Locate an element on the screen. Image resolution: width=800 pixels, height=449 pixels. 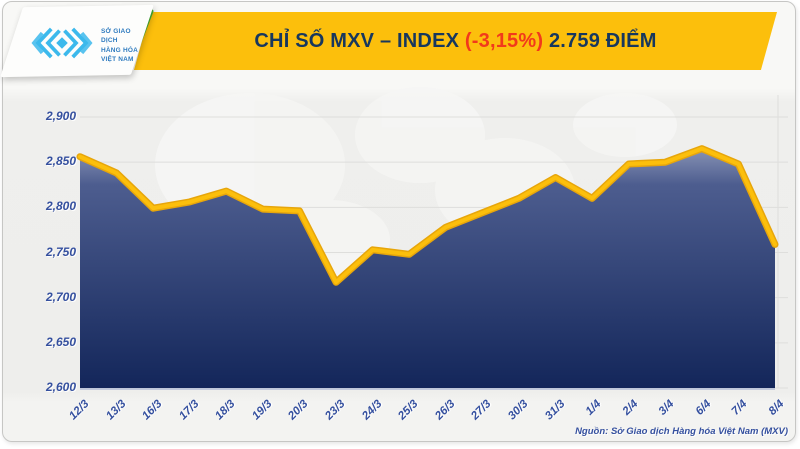
chart-title: CHỈ SỐ MXV – INDEX (-3,15%) 2.759 ĐIỂM is located at coordinates (455, 41).